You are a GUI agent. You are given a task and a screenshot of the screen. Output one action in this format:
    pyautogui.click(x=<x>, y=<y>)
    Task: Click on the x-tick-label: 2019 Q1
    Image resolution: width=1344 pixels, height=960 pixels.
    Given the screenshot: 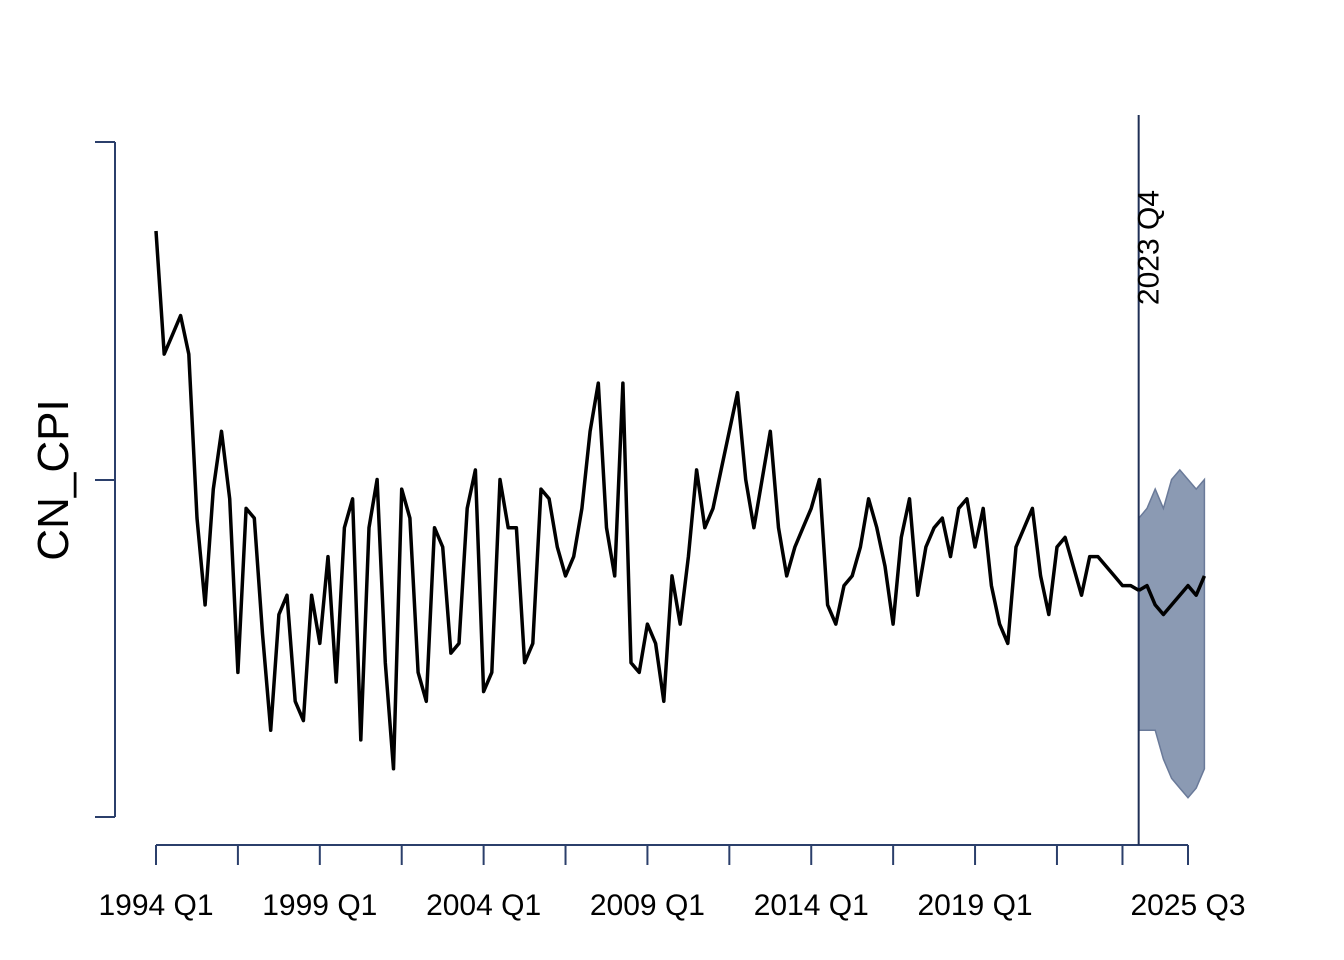 What is the action you would take?
    pyautogui.click(x=975, y=905)
    